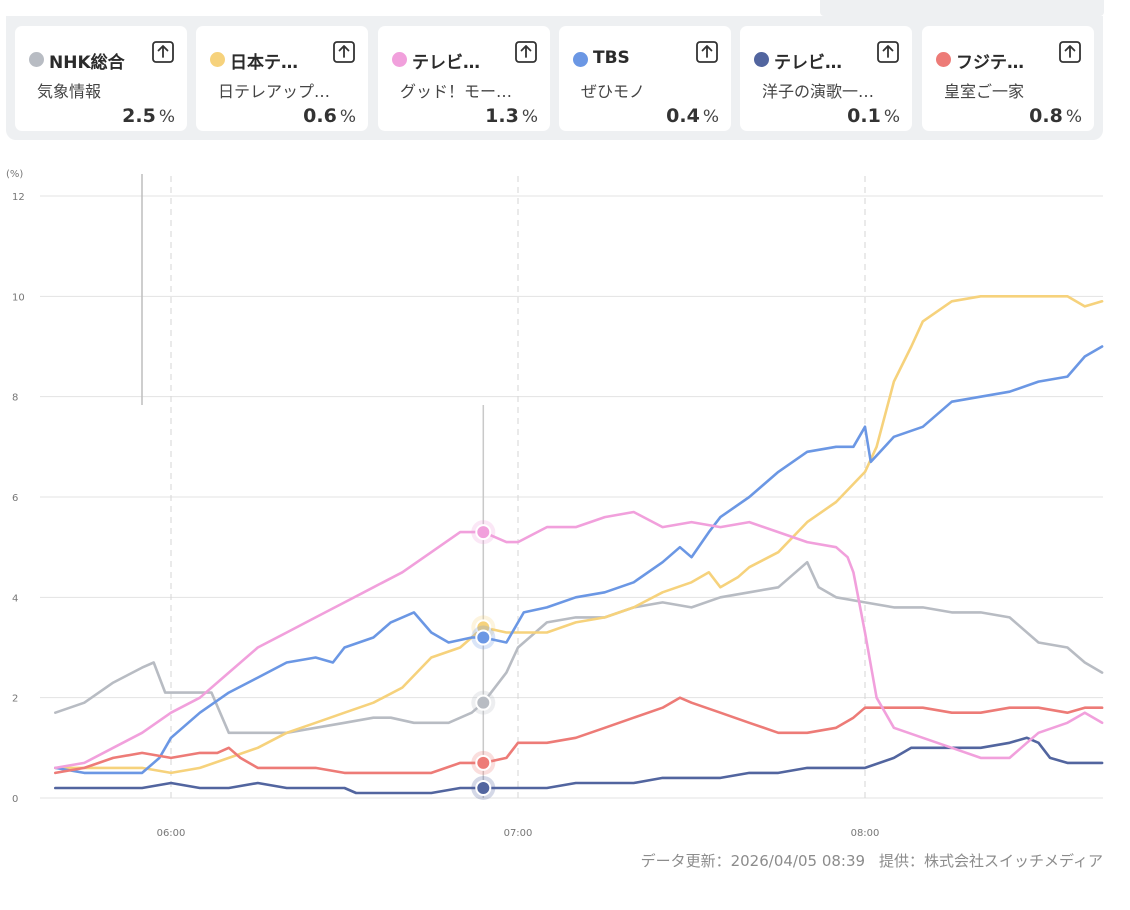 The width and height of the screenshot is (1130, 910). I want to click on x-tick-label: 07:00, so click(518, 833).